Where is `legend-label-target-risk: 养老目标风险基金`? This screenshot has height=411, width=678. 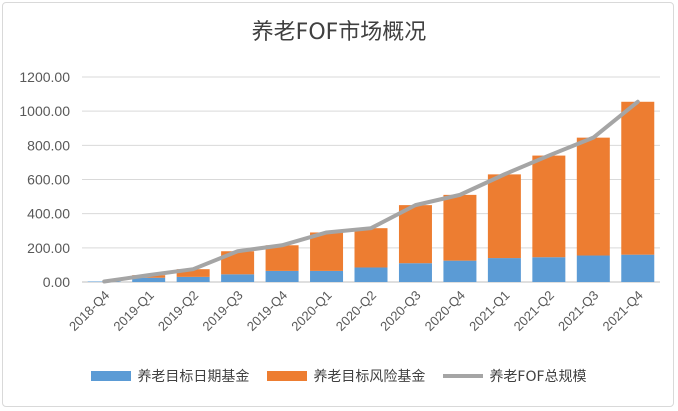 legend-label-target-risk: 养老目标风险基金 is located at coordinates (369, 377).